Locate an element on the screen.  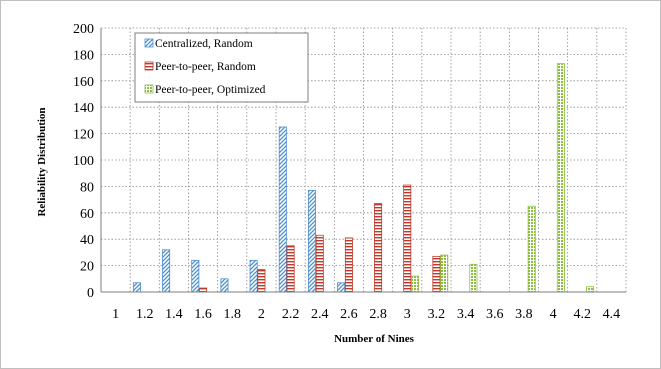
y-axis-title: Reliability Distribution is located at coordinates (42, 161).